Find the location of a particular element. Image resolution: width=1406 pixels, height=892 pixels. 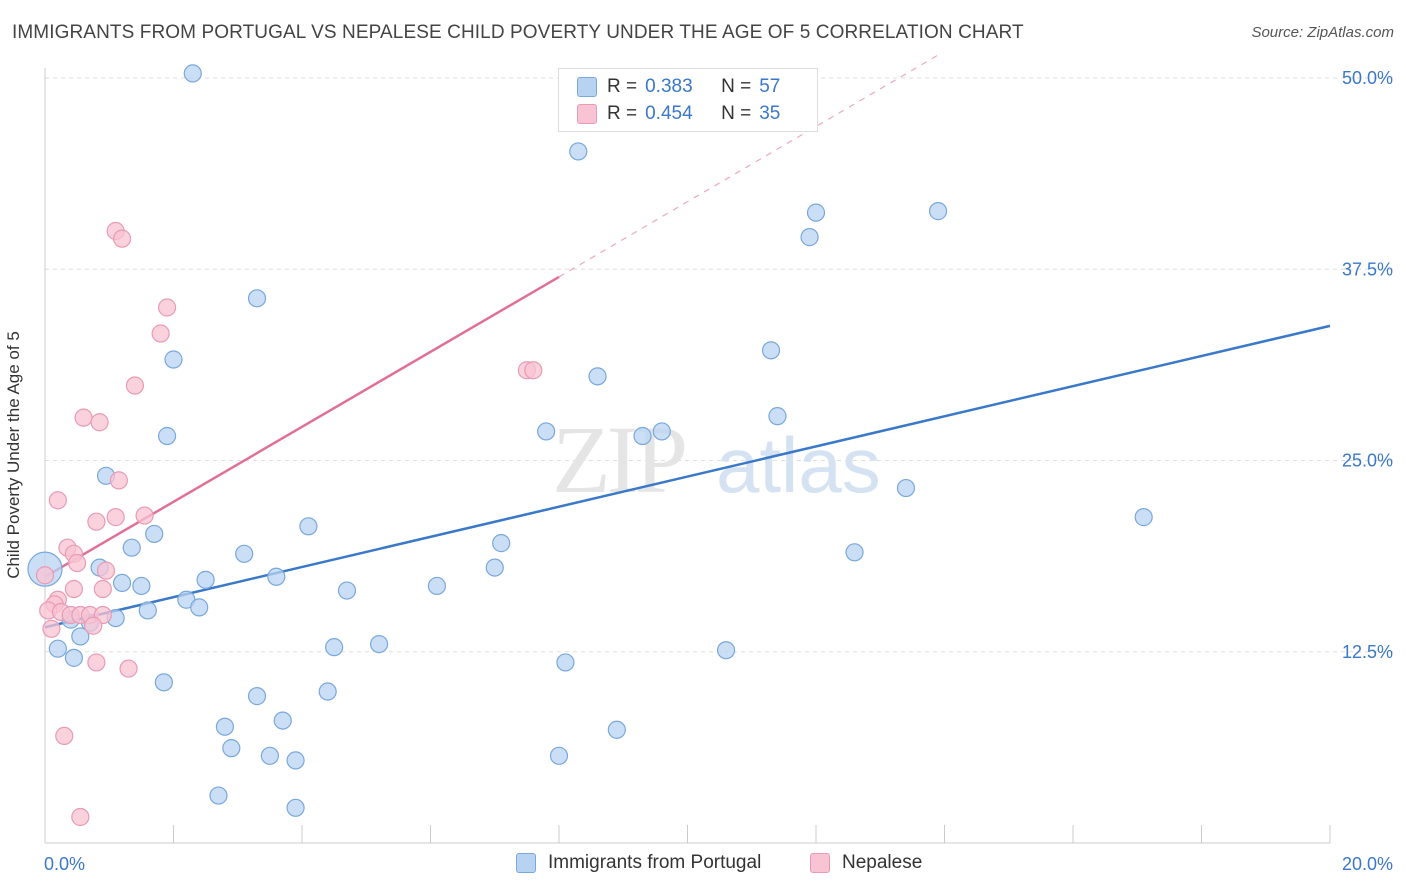

trend-line-nepalese is located at coordinates (302, 426).